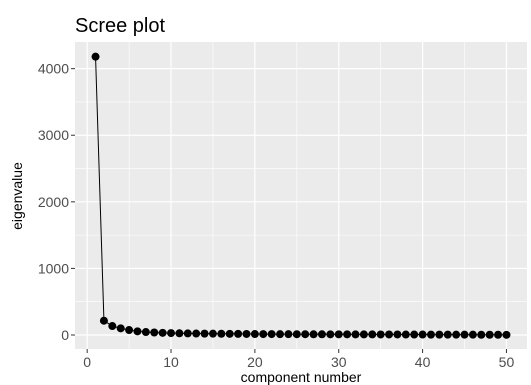 The height and width of the screenshot is (385, 531). Describe the element at coordinates (301, 377) in the screenshot. I see `x-axis-title: component number` at that location.